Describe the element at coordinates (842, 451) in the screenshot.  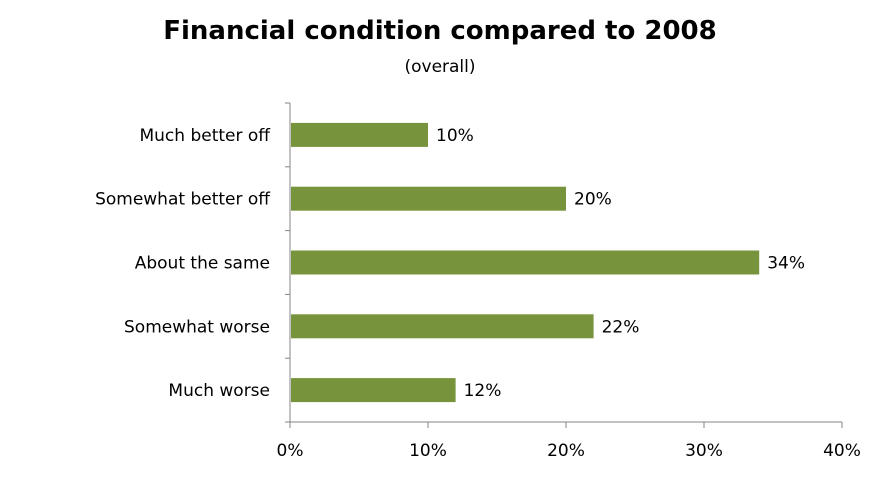
I see `x-tick-label: 40%` at that location.